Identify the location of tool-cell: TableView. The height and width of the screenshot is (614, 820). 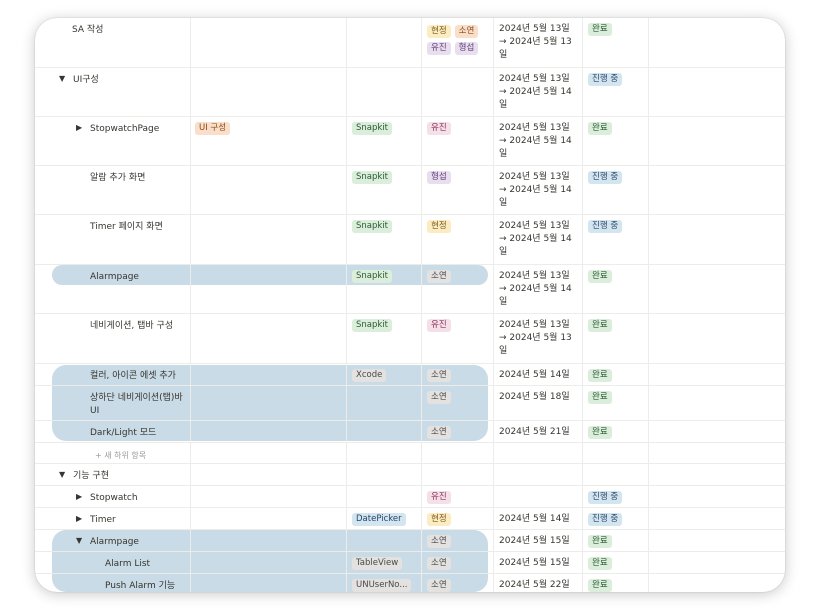
(387, 563).